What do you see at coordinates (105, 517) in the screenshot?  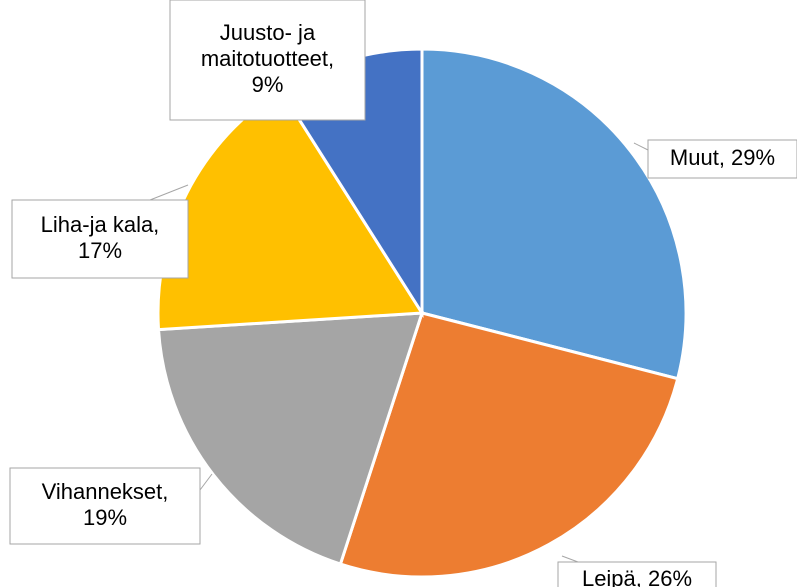 I see `label-line: 19%` at bounding box center [105, 517].